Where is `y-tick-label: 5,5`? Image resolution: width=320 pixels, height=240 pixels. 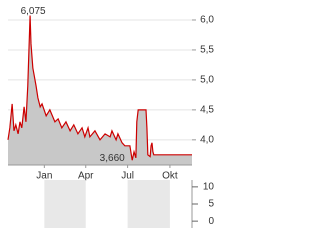 y-tick-label: 5,5 is located at coordinates (207, 50).